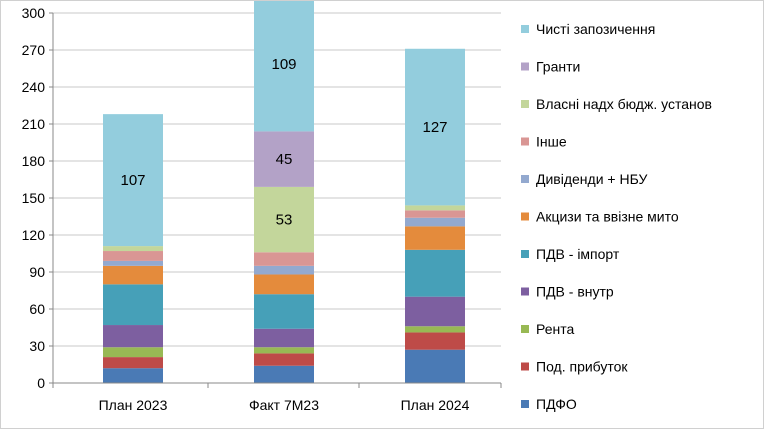  Describe the element at coordinates (34, 235) in the screenshot. I see `y-tick-label: 120` at that location.